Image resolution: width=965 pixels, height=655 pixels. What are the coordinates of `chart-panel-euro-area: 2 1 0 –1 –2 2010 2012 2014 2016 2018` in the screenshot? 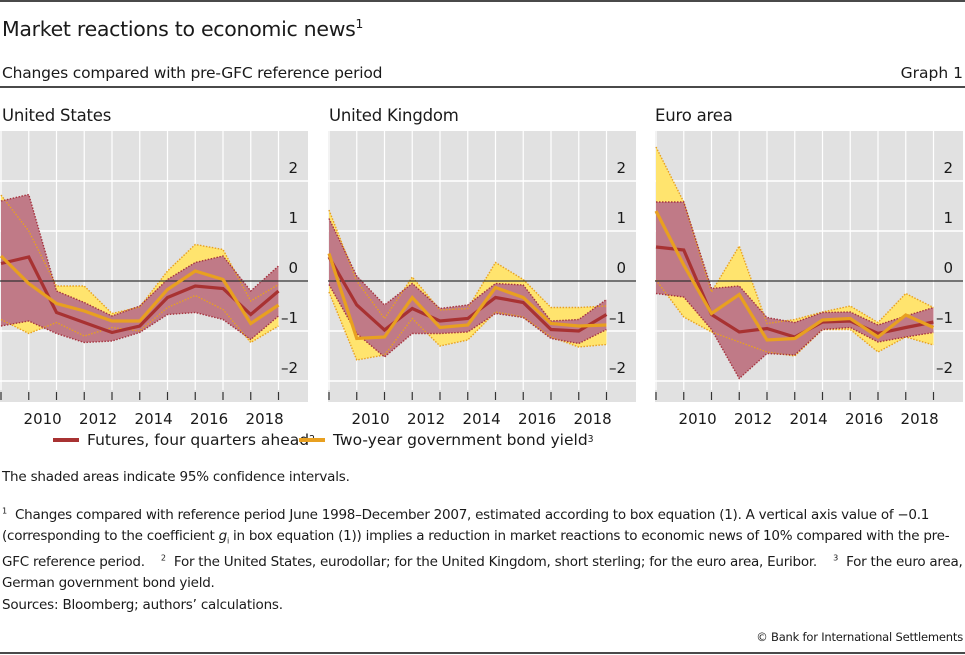 It's located at (808, 279).